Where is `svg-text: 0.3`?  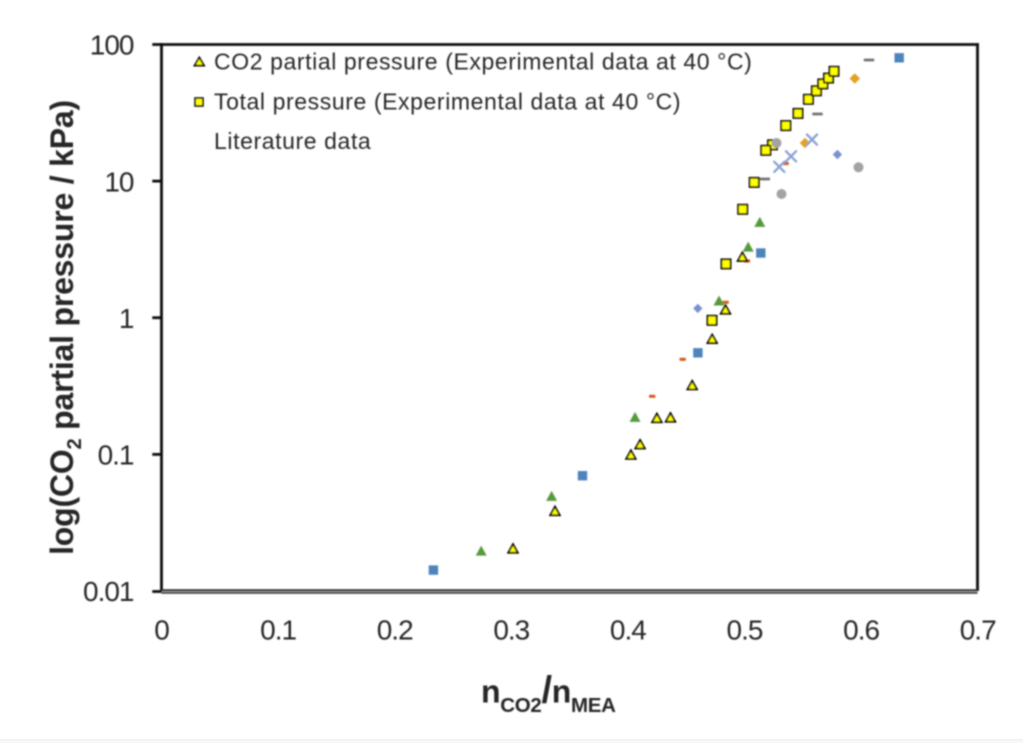
svg-text: 0.3 is located at coordinates (511, 630).